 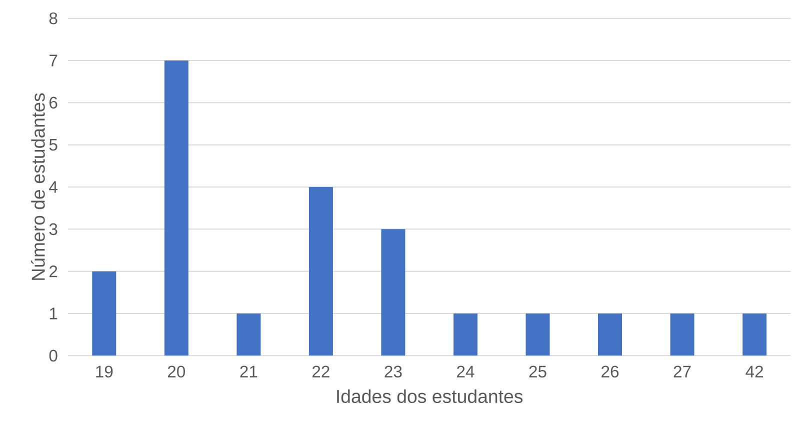 I want to click on y-tick-label: 4, so click(x=53, y=187).